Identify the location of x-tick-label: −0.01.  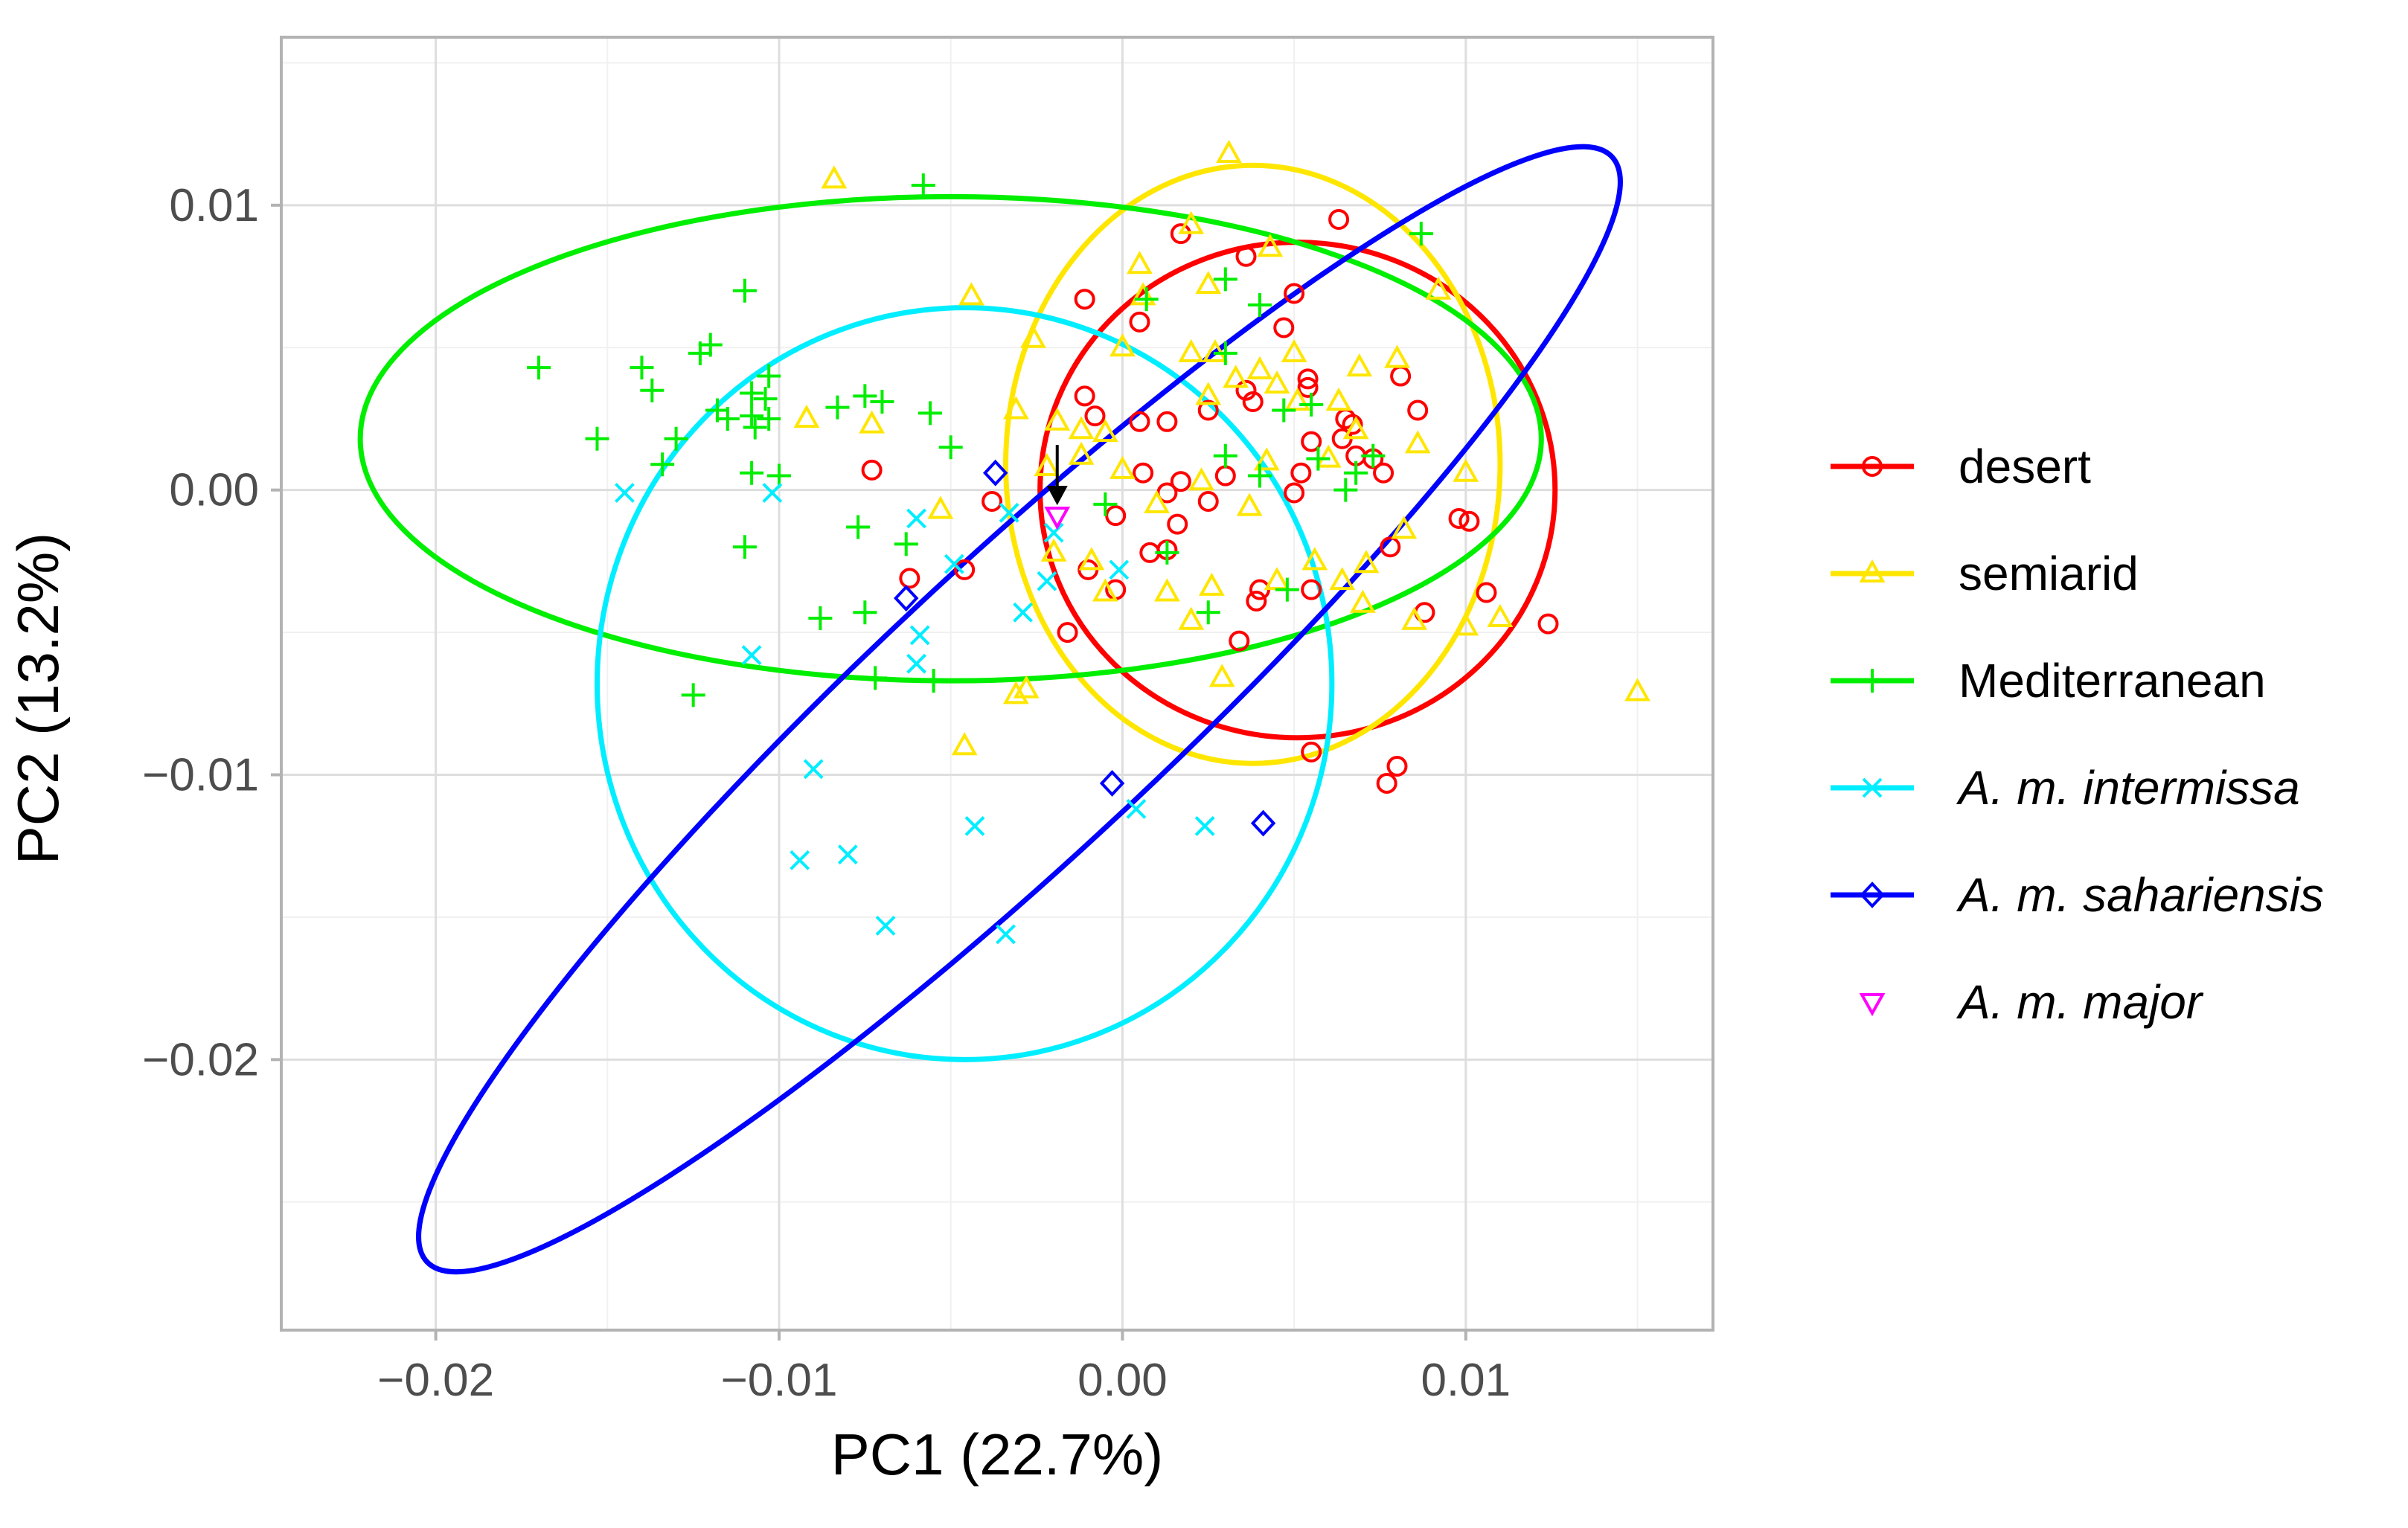
(780, 1380).